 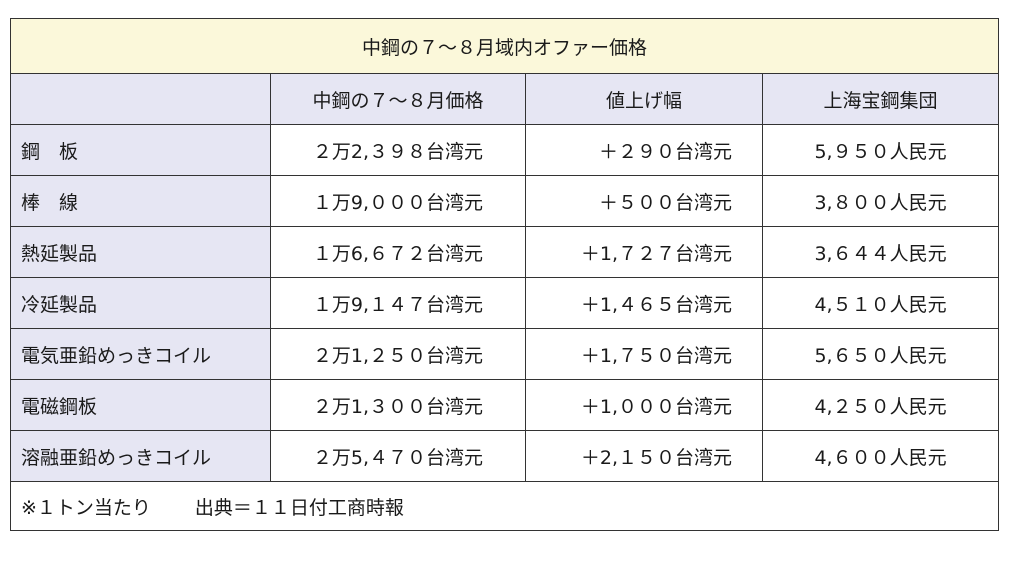 What do you see at coordinates (644, 252) in the screenshot?
I see `increase-cell: ＋1,７２７台湾元` at bounding box center [644, 252].